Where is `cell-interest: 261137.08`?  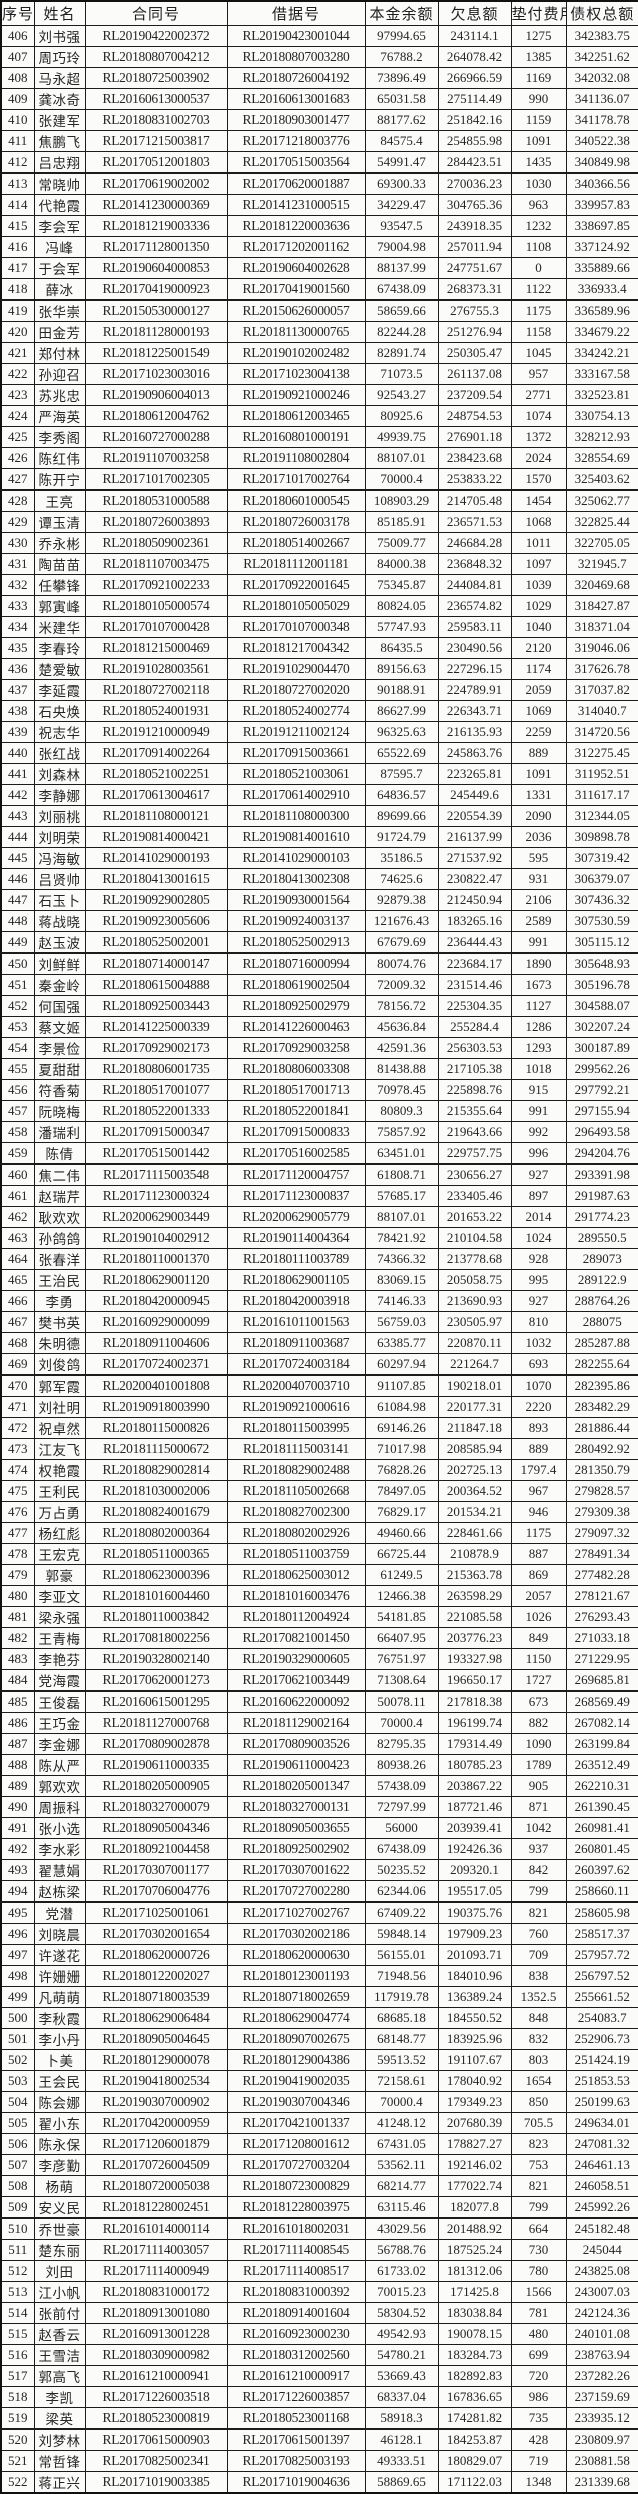 cell-interest: 261137.08 is located at coordinates (474, 374).